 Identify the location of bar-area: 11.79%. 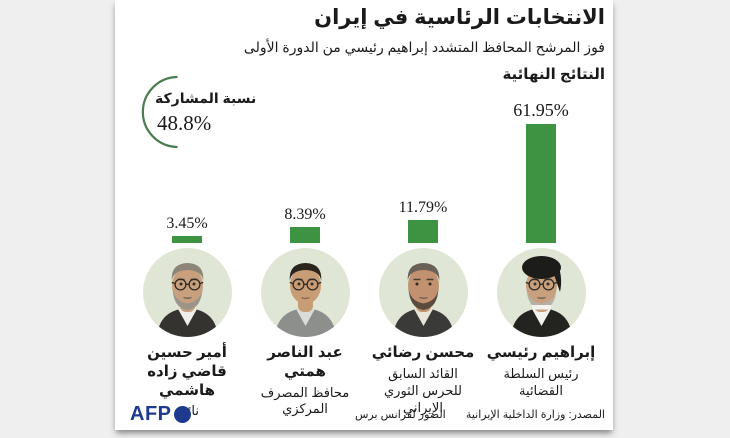
(423, 171).